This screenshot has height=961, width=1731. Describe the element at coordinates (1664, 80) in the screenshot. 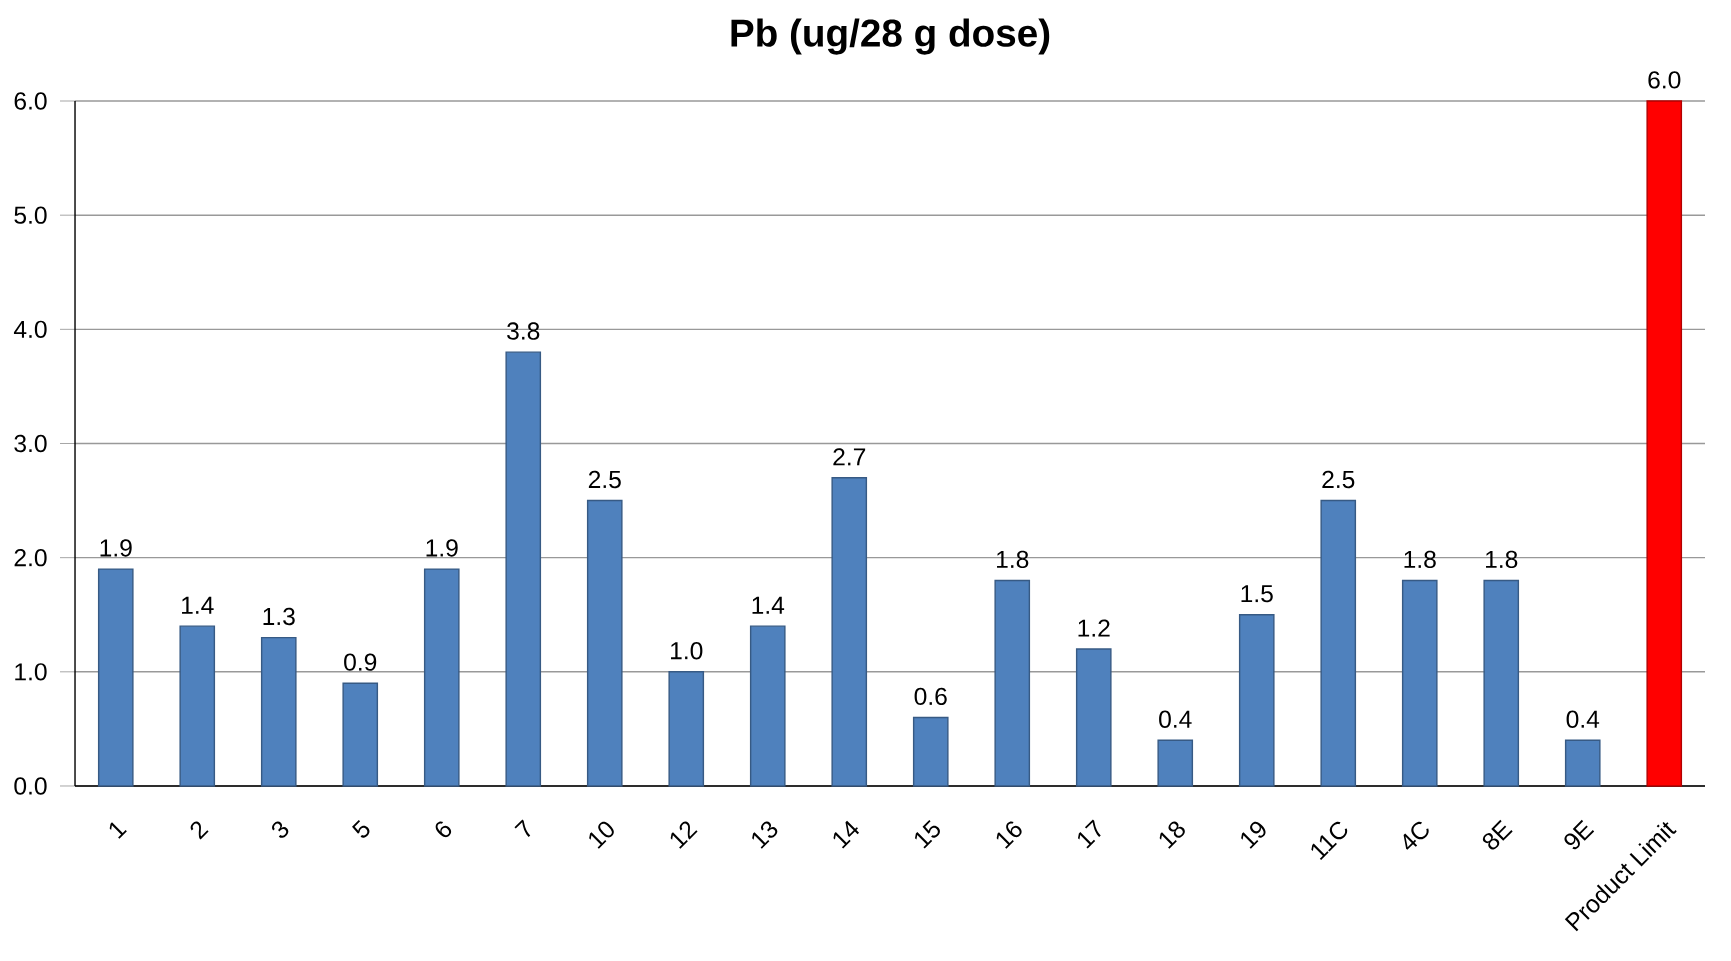

I see `data-label: 6.0` at that location.